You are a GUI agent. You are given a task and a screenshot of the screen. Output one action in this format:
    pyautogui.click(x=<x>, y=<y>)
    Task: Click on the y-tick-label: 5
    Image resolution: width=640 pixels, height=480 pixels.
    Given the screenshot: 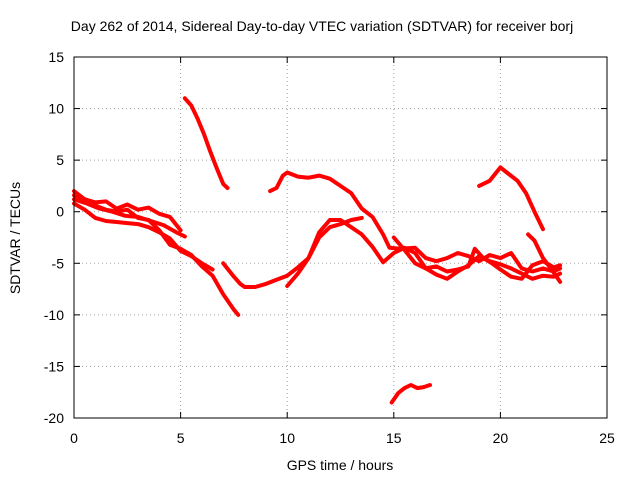 What is the action you would take?
    pyautogui.click(x=60, y=160)
    